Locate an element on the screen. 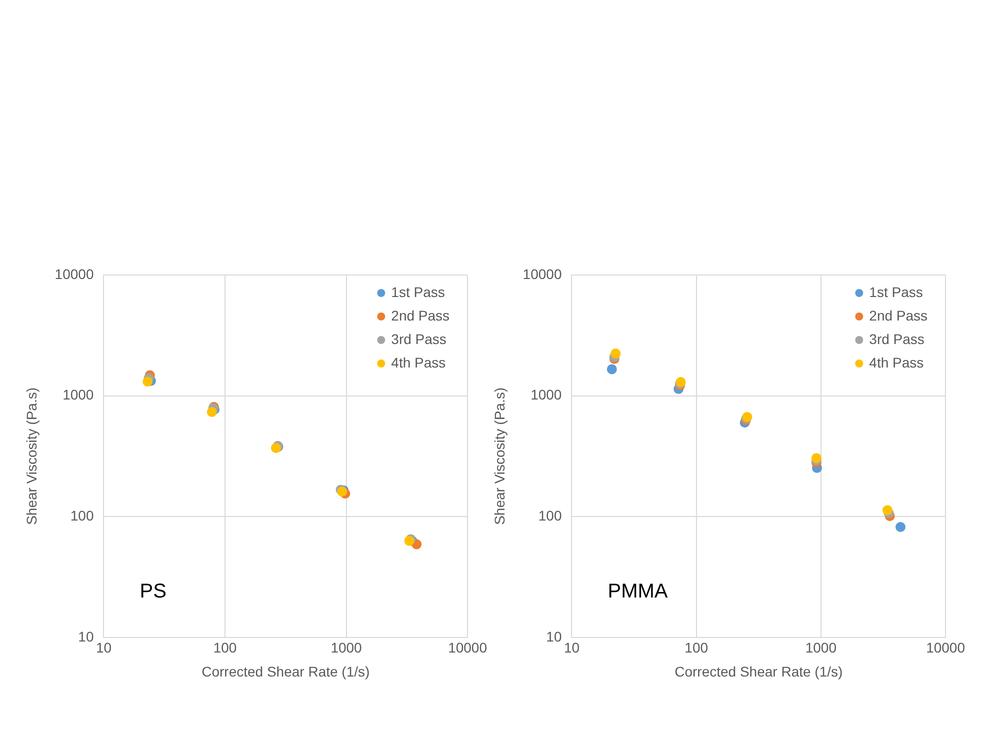 Image resolution: width=1000 pixels, height=750 pixels. annotation: PMMA is located at coordinates (638, 591).